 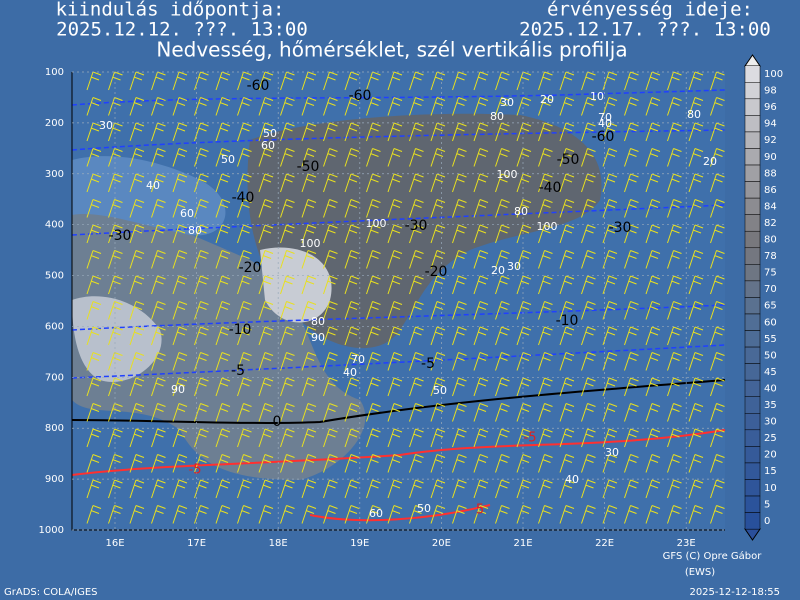 What do you see at coordinates (770, 355) in the screenshot?
I see `colorbar-label: 50` at bounding box center [770, 355].